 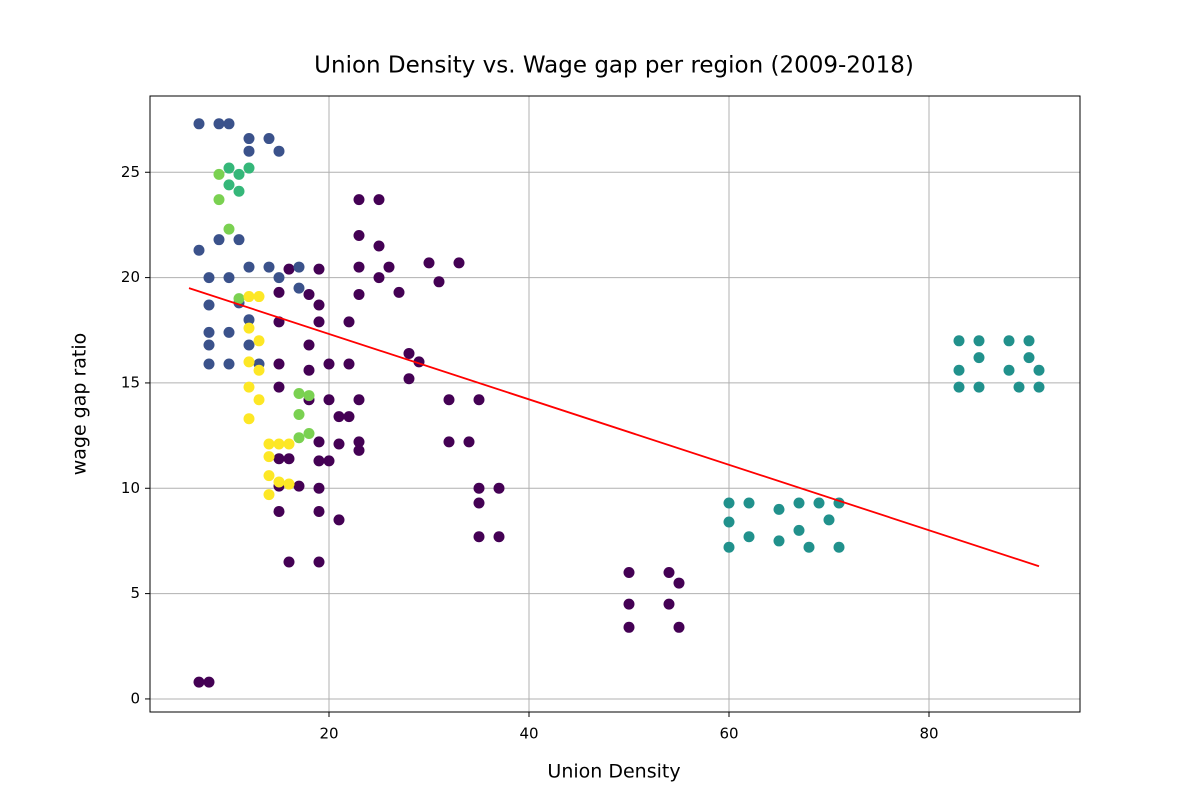 I want to click on y-tick-label: 20, so click(x=130, y=277).